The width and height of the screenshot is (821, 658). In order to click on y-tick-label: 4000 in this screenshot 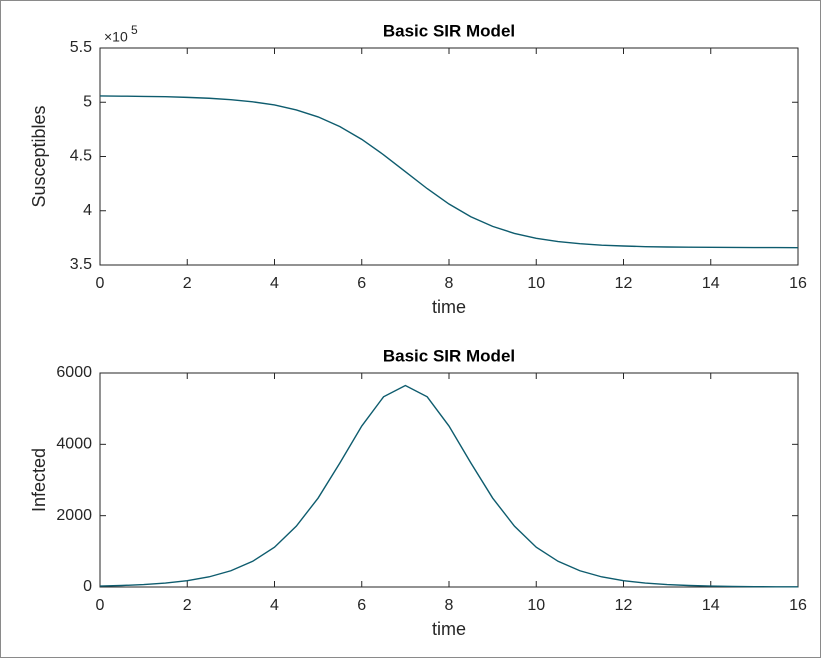, I will do `click(74, 444)`.